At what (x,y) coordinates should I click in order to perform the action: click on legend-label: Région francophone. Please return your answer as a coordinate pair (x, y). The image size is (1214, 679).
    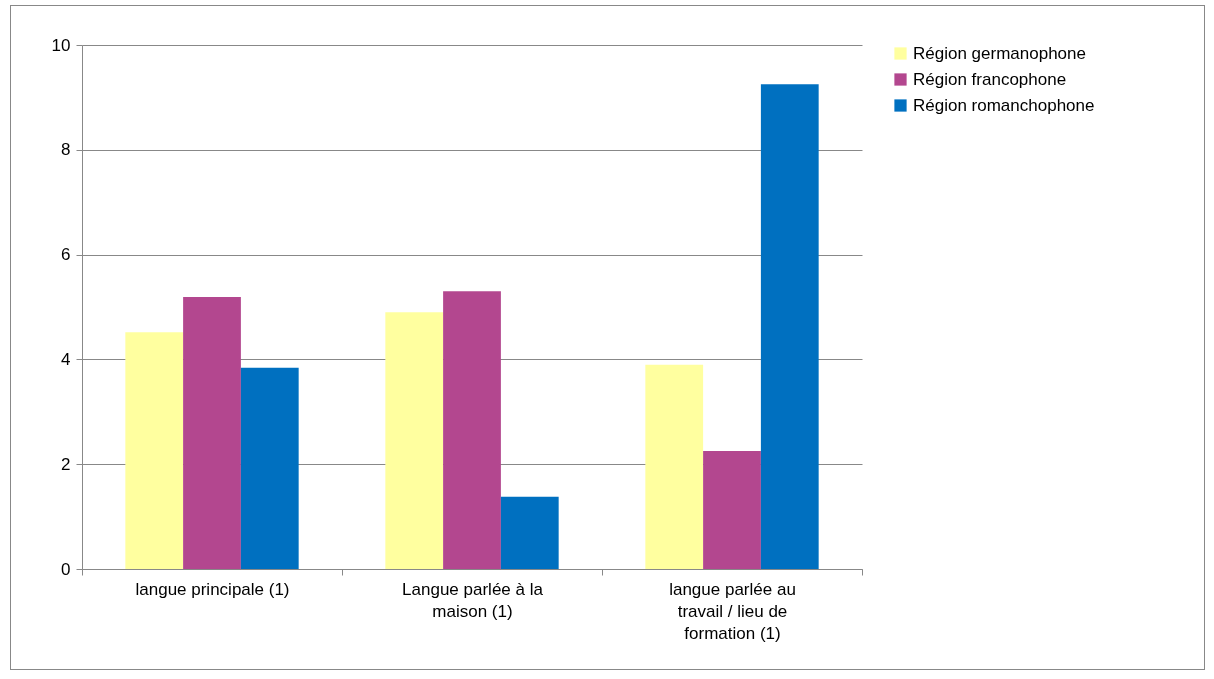
    Looking at the image, I should click on (990, 79).